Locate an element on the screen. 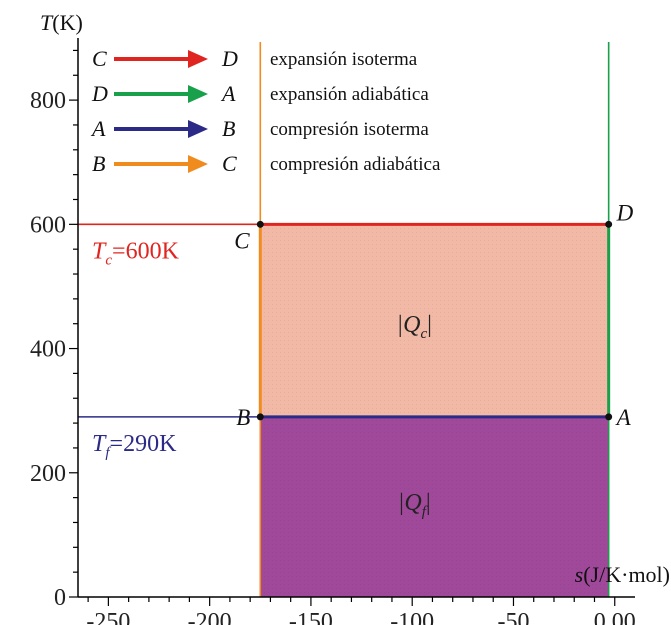  legend-description: expansión isoterma is located at coordinates (344, 59).